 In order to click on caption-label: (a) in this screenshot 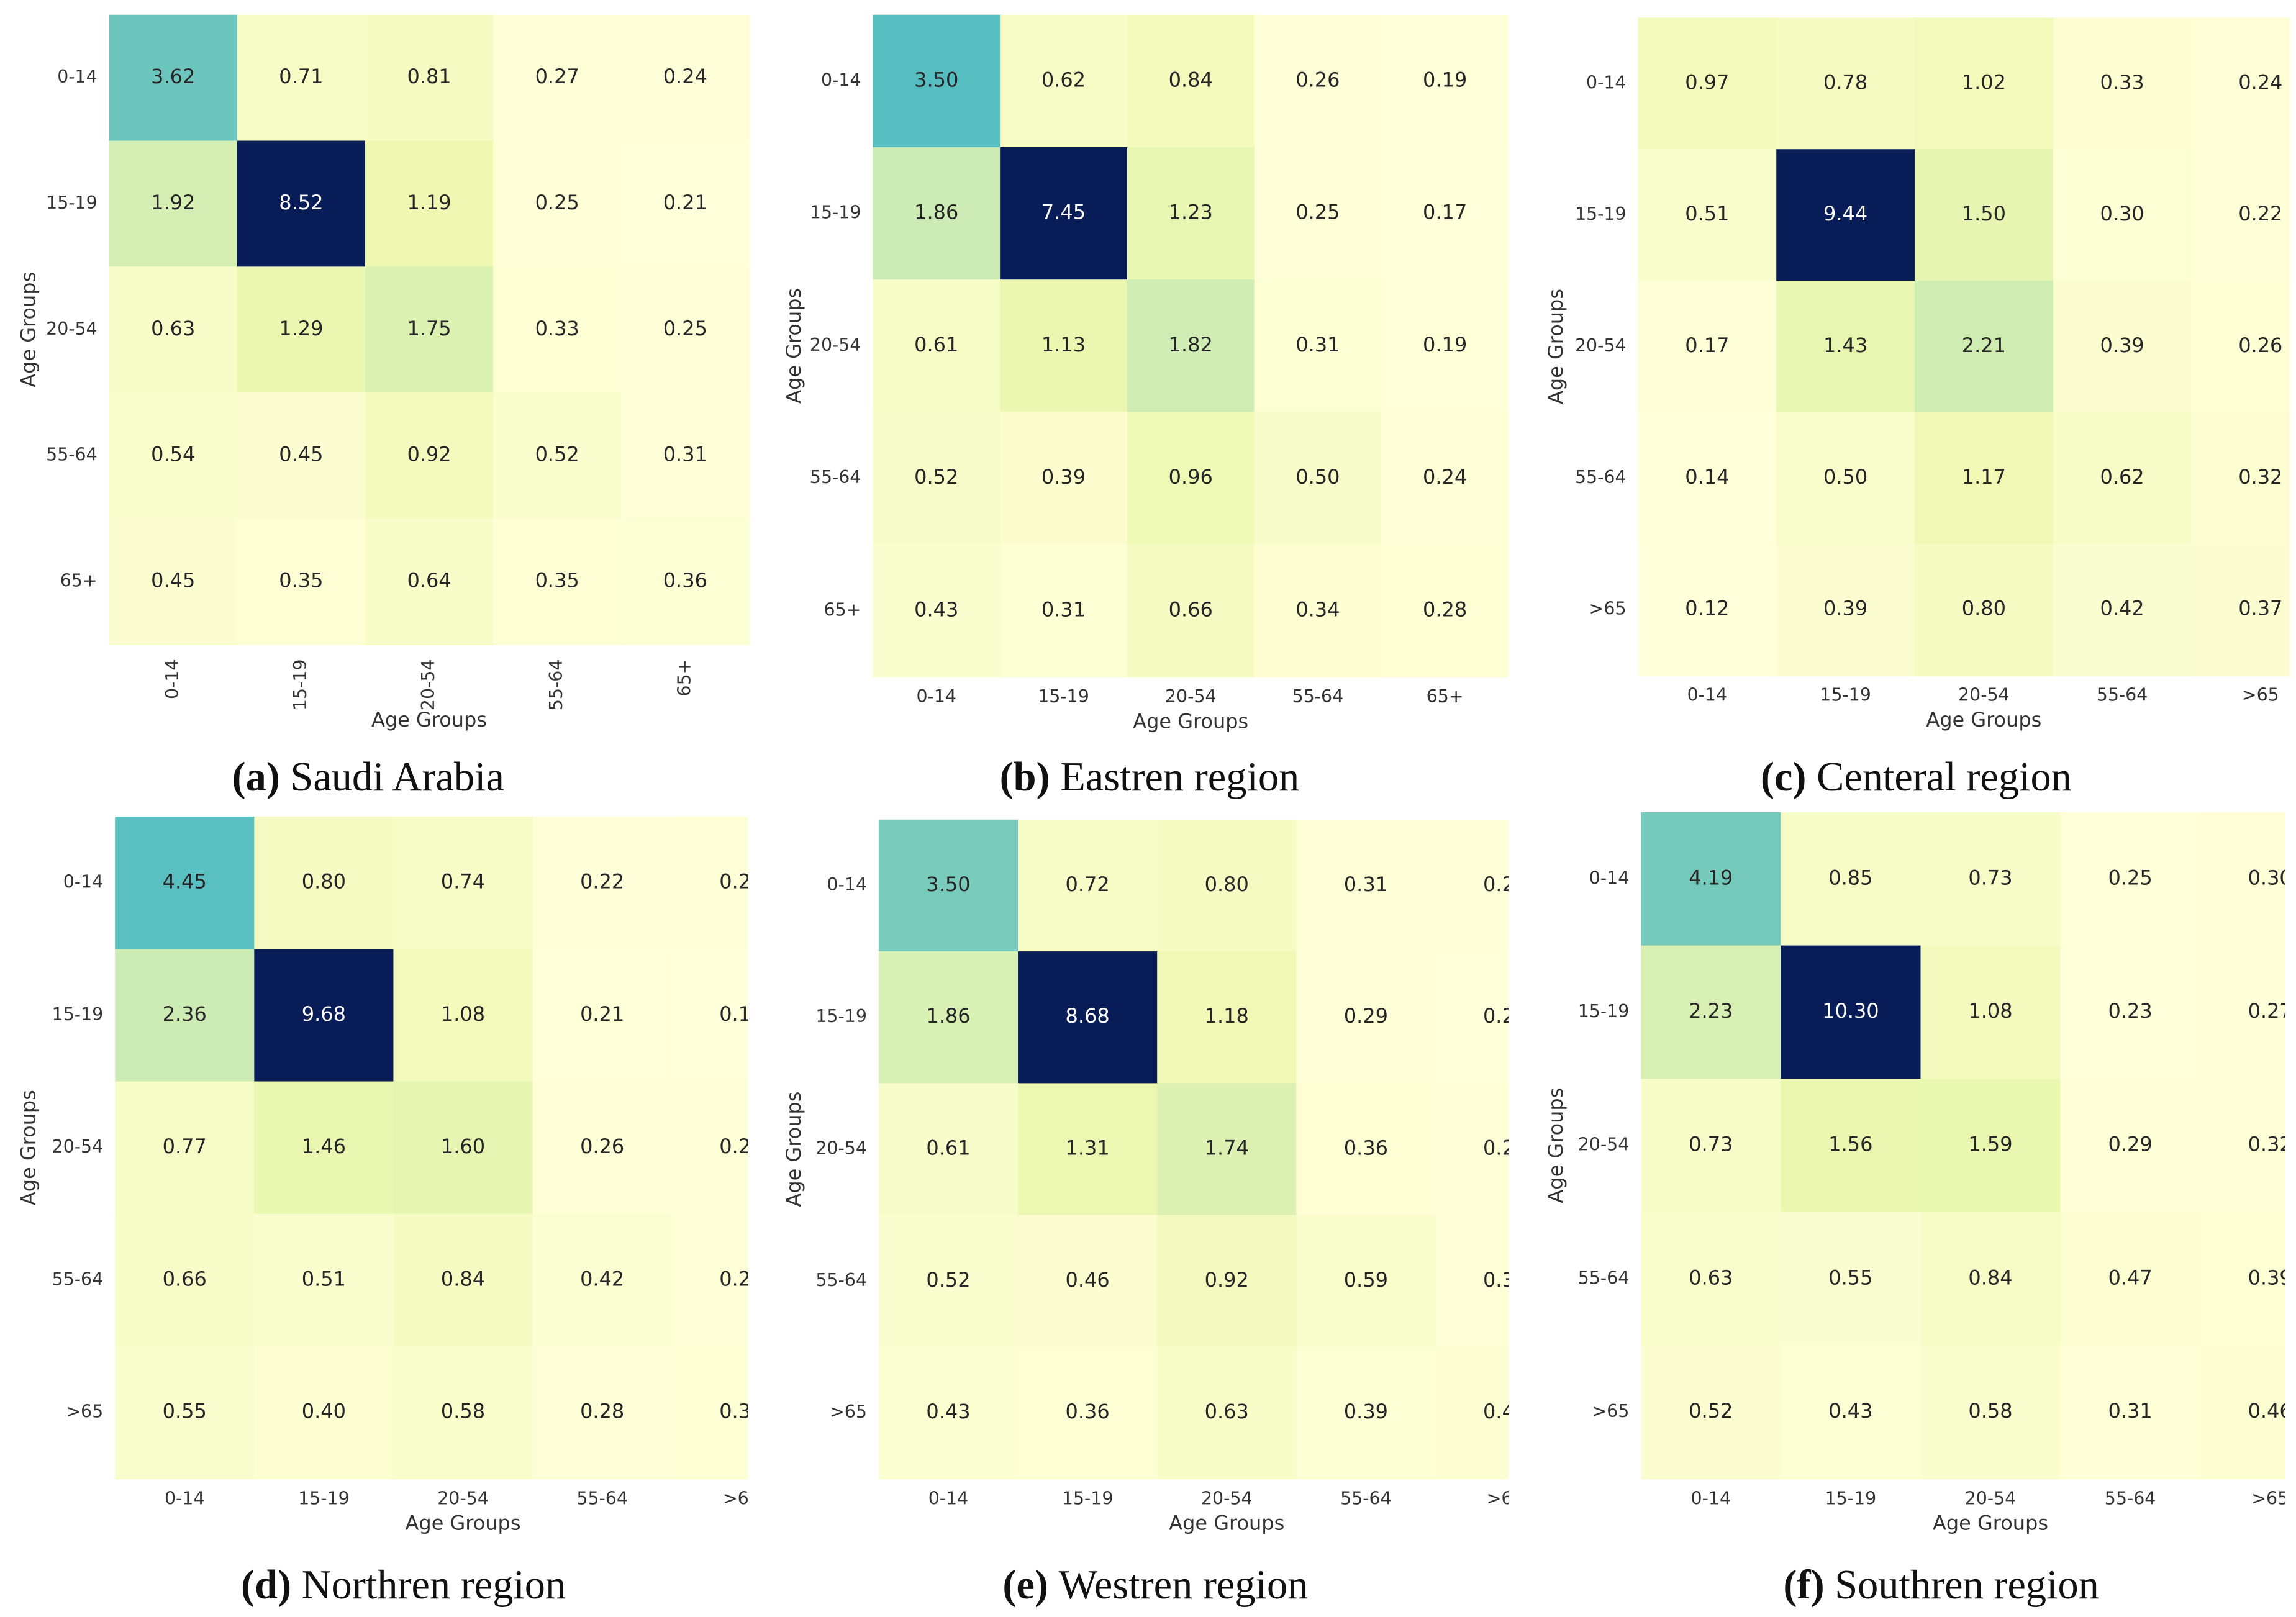, I will do `click(256, 777)`.